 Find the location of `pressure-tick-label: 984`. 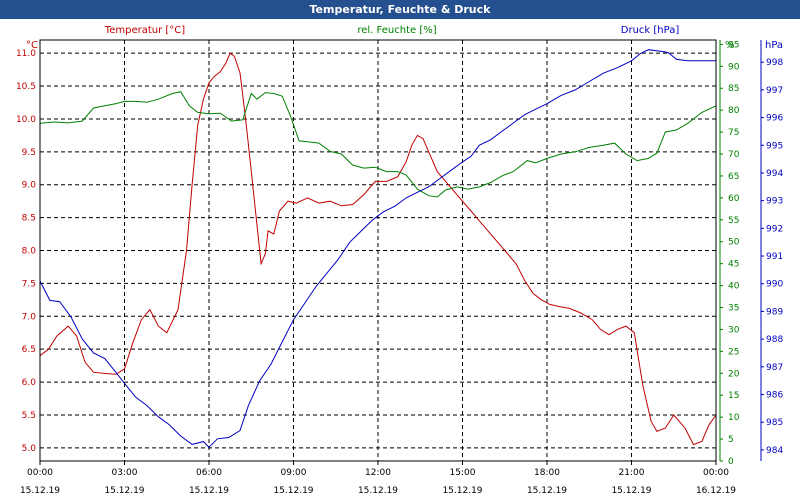

pressure-tick-label: 984 is located at coordinates (774, 451).